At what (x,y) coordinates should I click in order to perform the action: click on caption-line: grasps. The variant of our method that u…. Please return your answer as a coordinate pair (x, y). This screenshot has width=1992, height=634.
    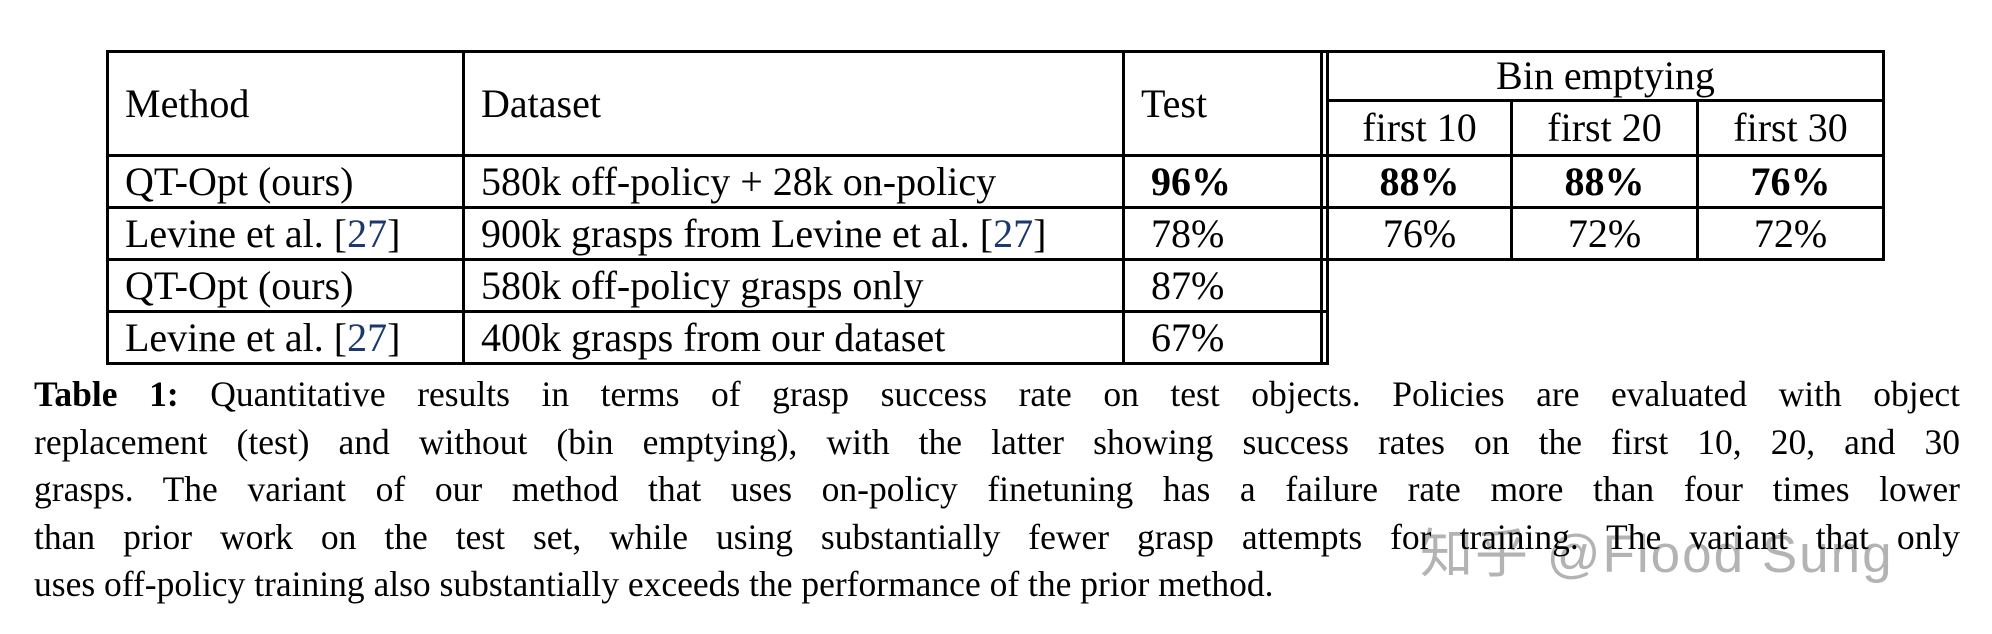
    Looking at the image, I should click on (997, 489).